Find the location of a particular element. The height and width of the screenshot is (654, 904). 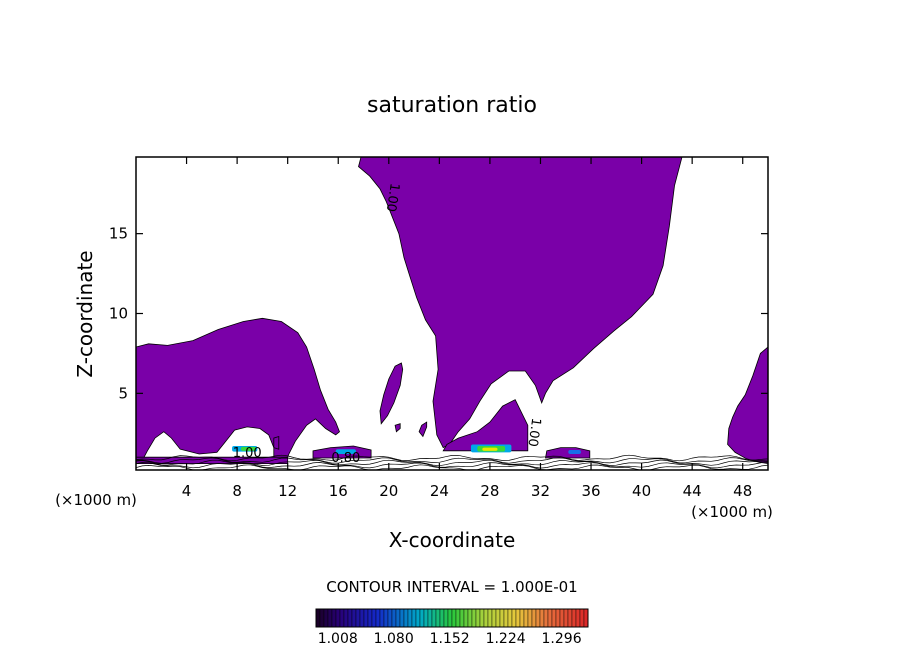

colorbar-tick-label: 1.008 is located at coordinates (338, 639).